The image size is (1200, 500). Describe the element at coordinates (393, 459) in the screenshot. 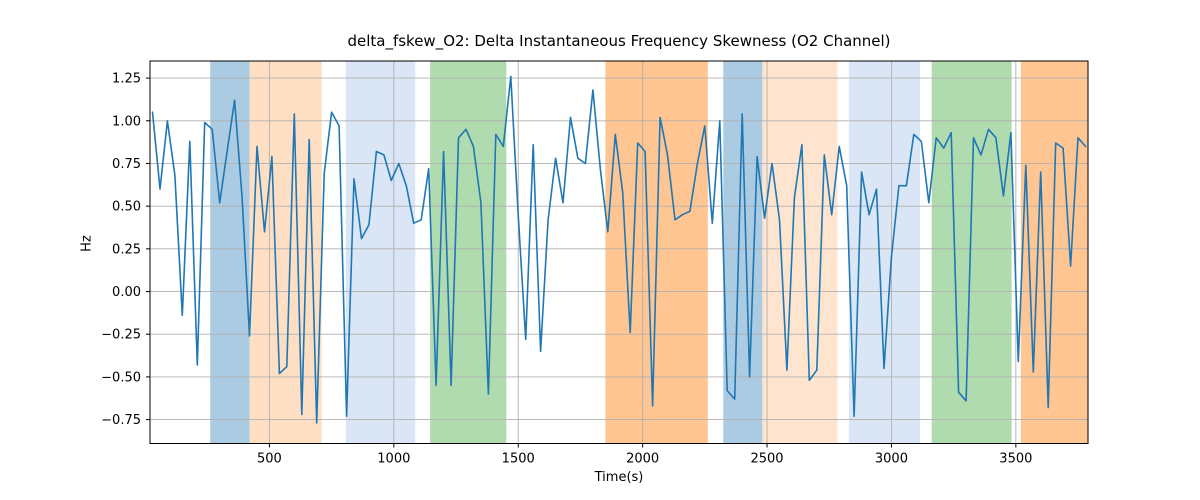

I see `x-tick-label: 1000` at that location.